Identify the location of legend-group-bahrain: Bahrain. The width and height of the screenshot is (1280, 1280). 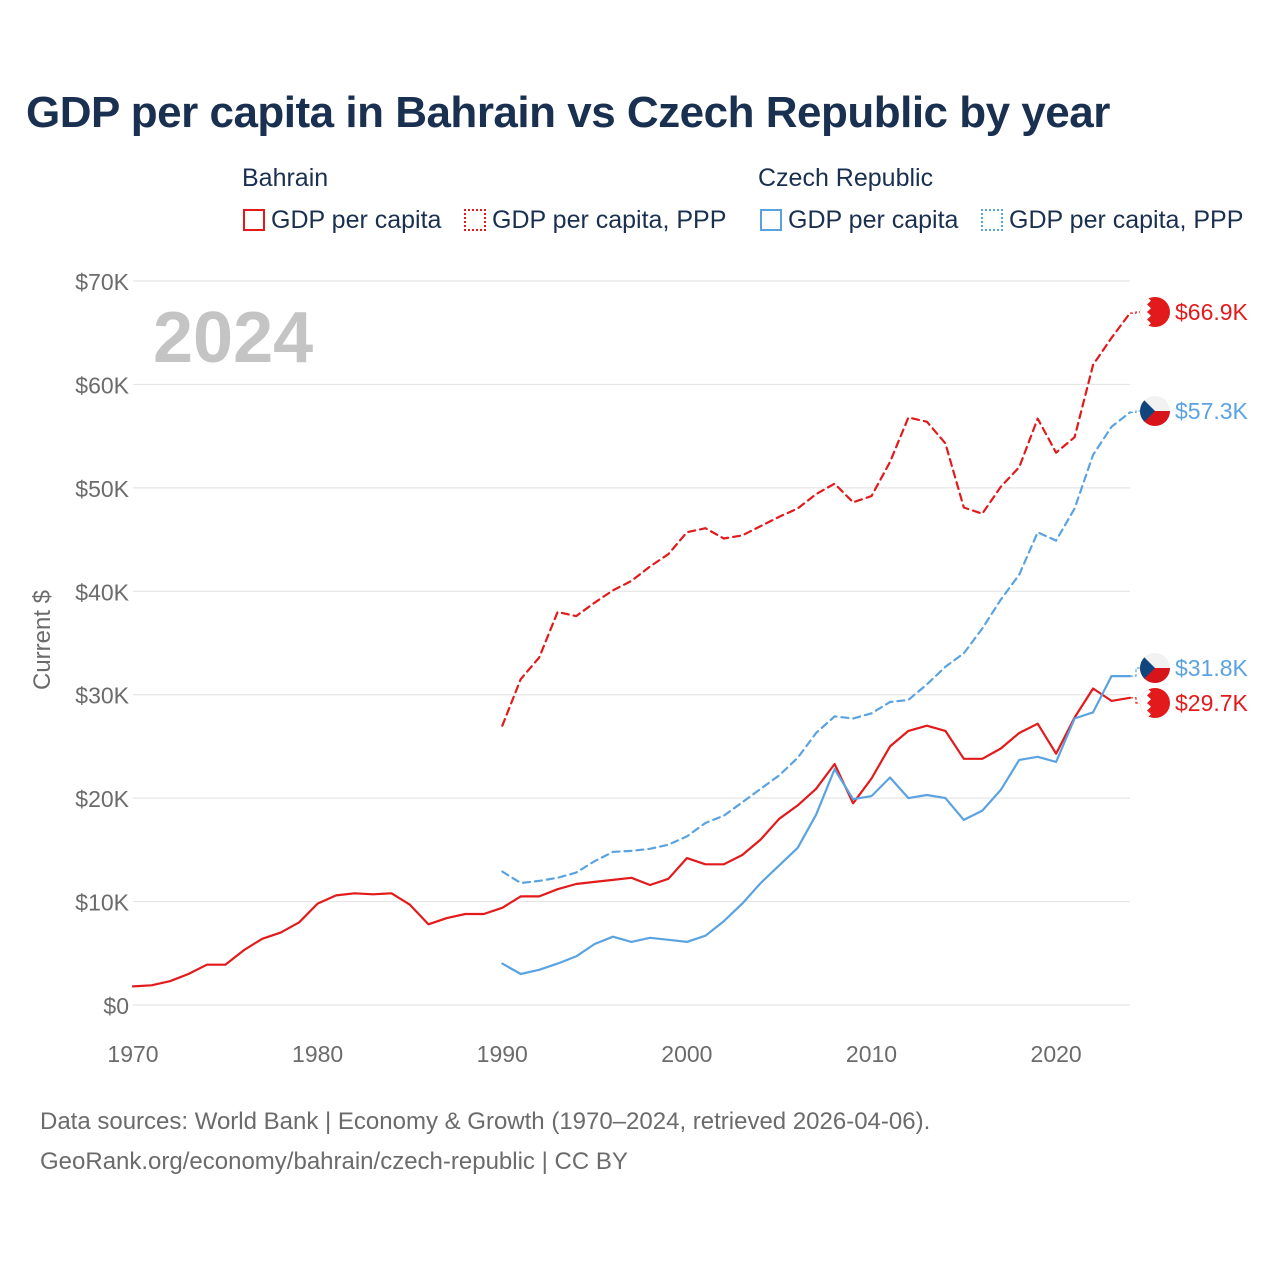
(285, 178).